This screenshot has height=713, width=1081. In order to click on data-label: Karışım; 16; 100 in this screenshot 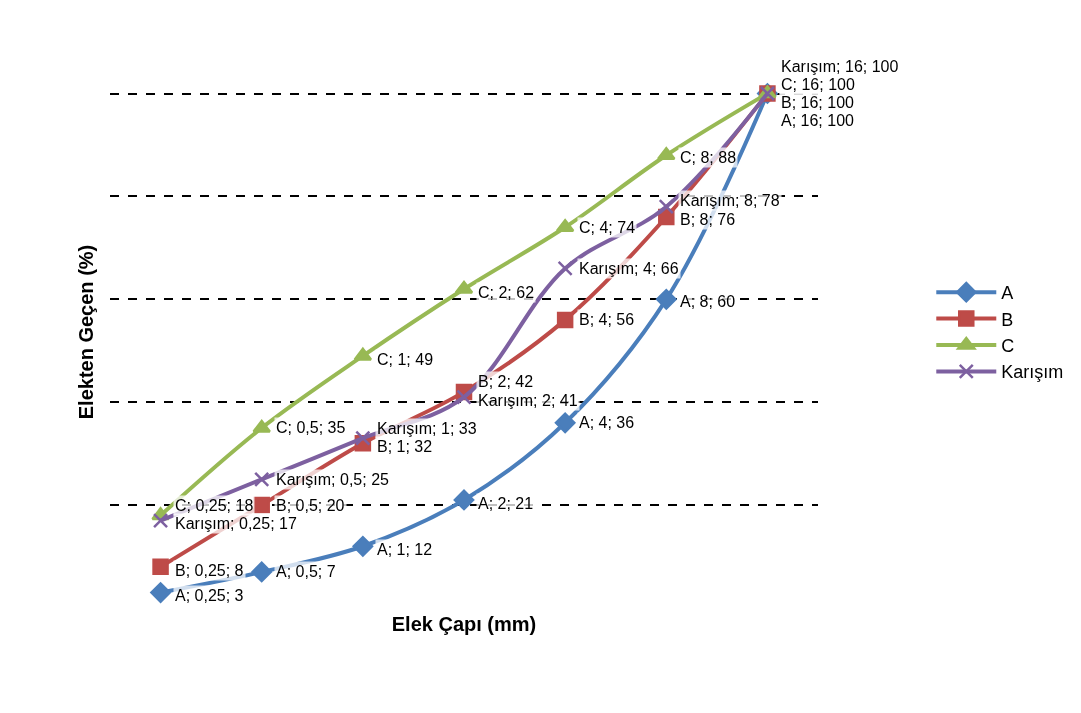, I will do `click(840, 66)`.